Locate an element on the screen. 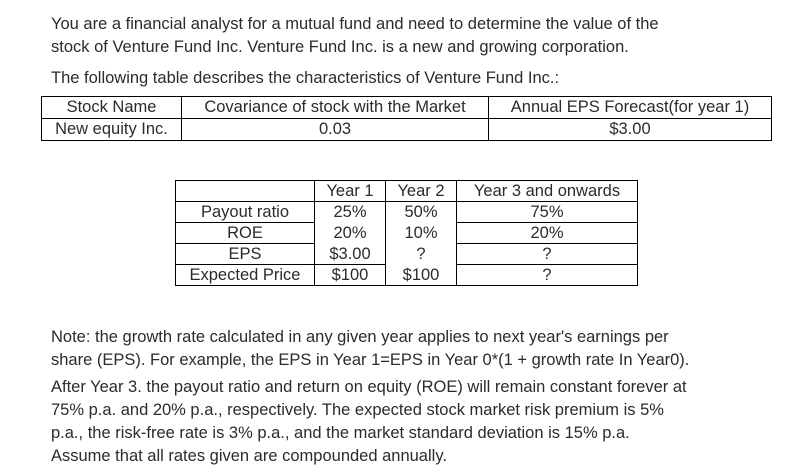  header-stock-name: Stock Name is located at coordinates (111, 107).